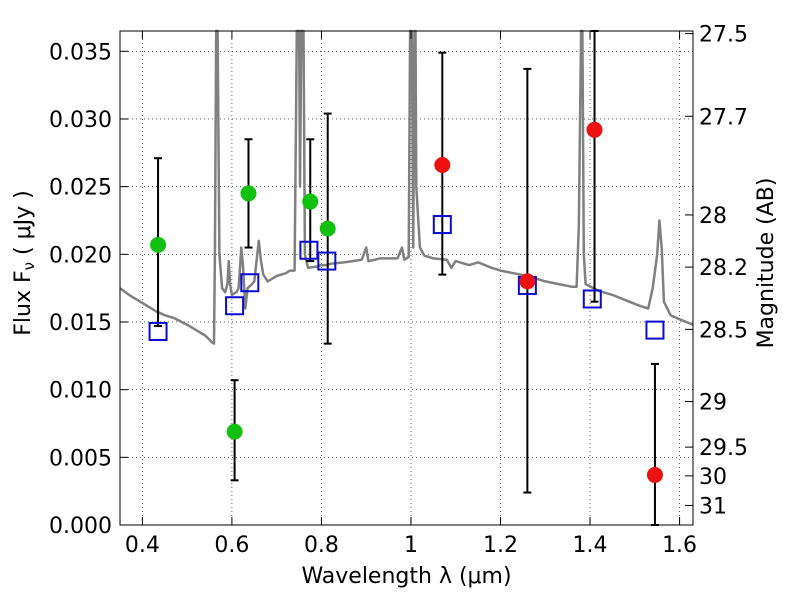 The width and height of the screenshot is (800, 600). I want to click on y-tick-label: 0.015, so click(80, 323).